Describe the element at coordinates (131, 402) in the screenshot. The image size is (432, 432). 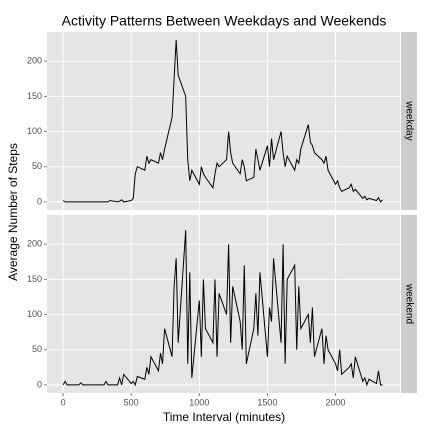
I see `x-tick-label: 500` at that location.